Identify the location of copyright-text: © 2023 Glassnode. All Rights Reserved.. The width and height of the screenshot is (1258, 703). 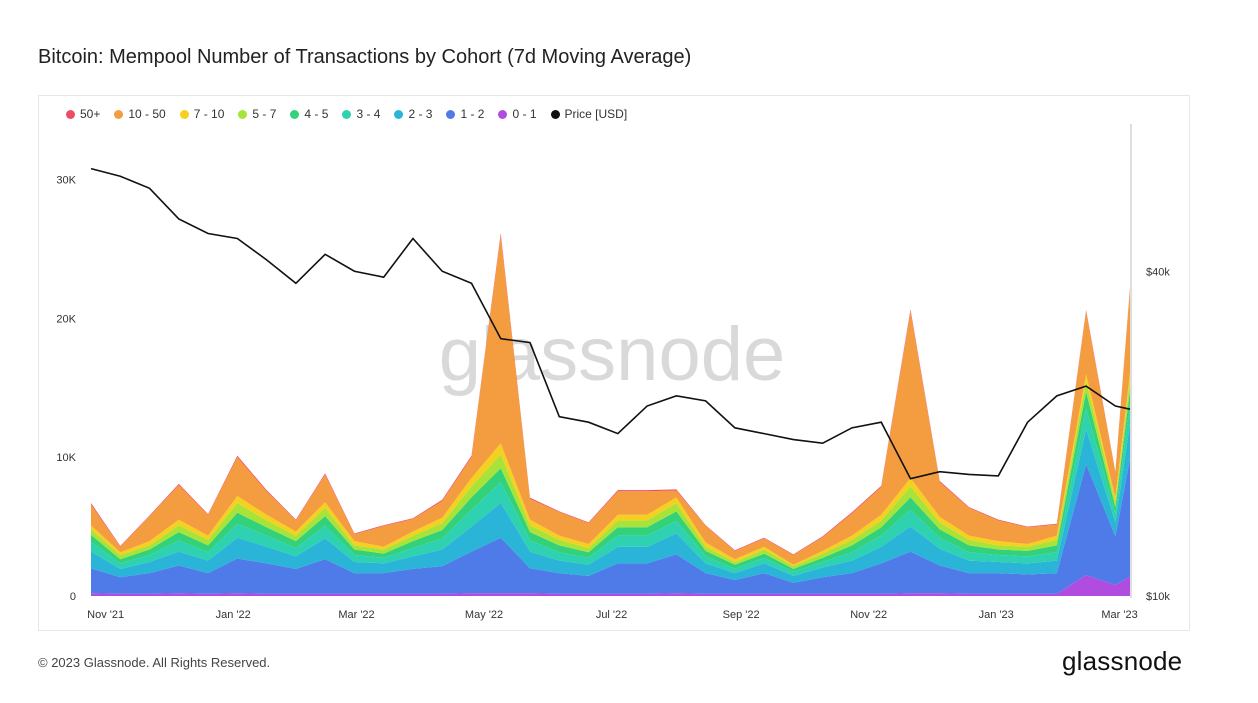
(154, 662).